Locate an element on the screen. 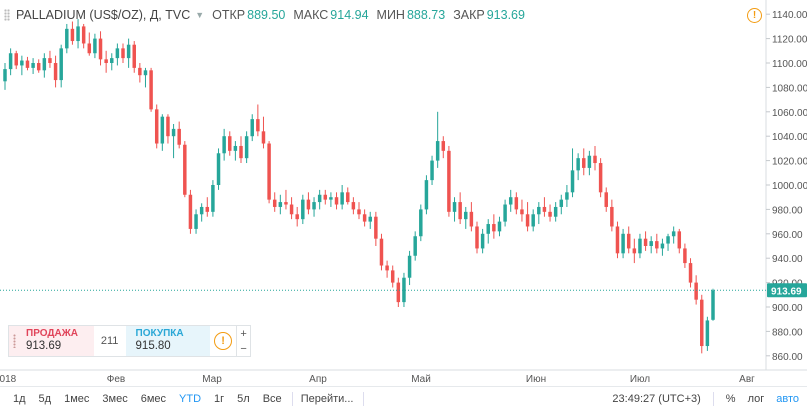 This screenshot has height=411, width=807. buy-label: ПОКУПКА is located at coordinates (159, 333).